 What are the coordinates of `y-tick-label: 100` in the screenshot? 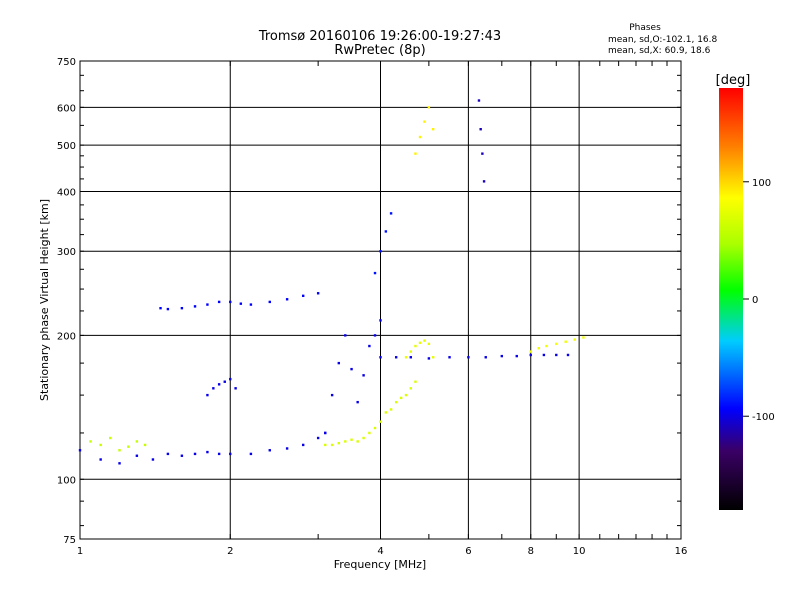 It's located at (66, 480).